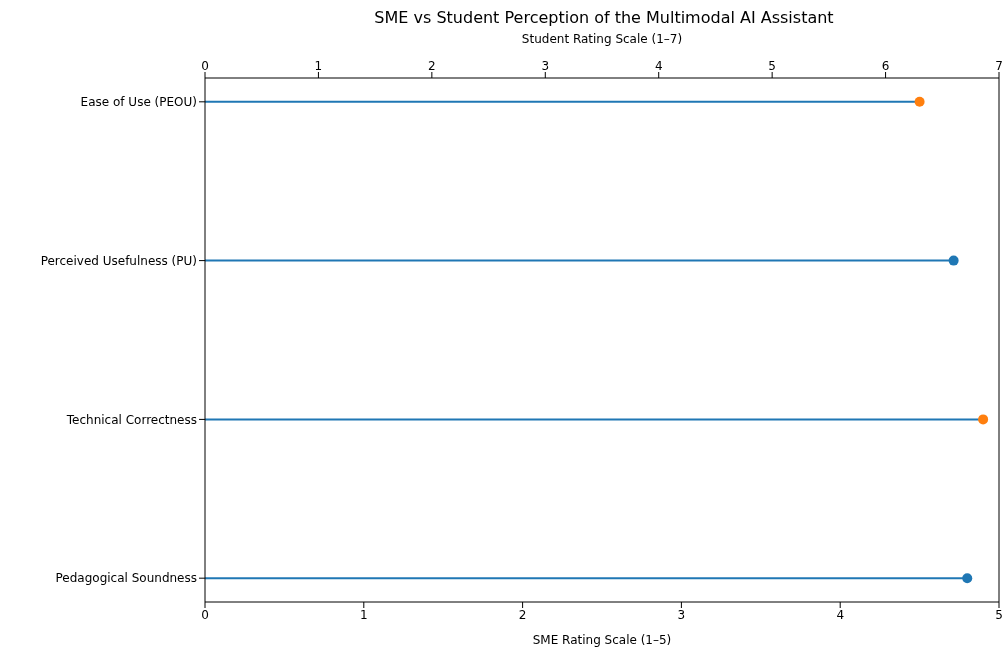  What do you see at coordinates (885, 66) in the screenshot?
I see `x2-tick-label: 6` at bounding box center [885, 66].